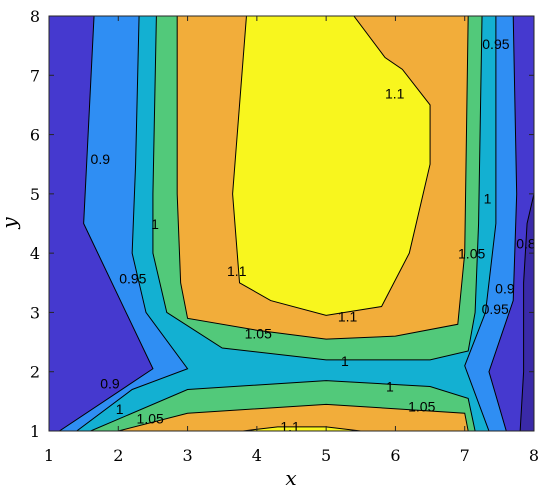 This screenshot has height=498, width=550. Describe the element at coordinates (35, 253) in the screenshot. I see `y-tick-label: 4` at that location.